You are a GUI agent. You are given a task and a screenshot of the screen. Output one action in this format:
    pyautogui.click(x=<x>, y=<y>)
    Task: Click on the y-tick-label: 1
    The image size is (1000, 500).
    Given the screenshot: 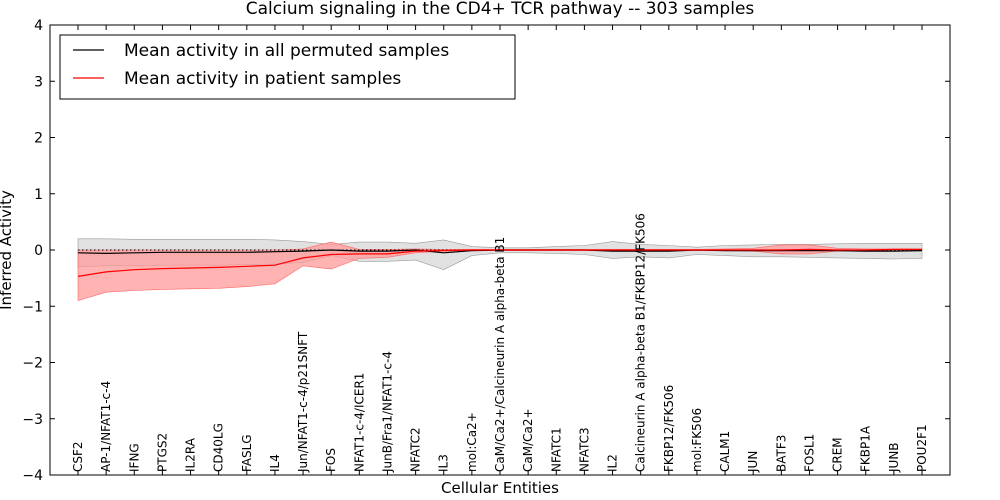 What is the action you would take?
    pyautogui.click(x=38, y=195)
    